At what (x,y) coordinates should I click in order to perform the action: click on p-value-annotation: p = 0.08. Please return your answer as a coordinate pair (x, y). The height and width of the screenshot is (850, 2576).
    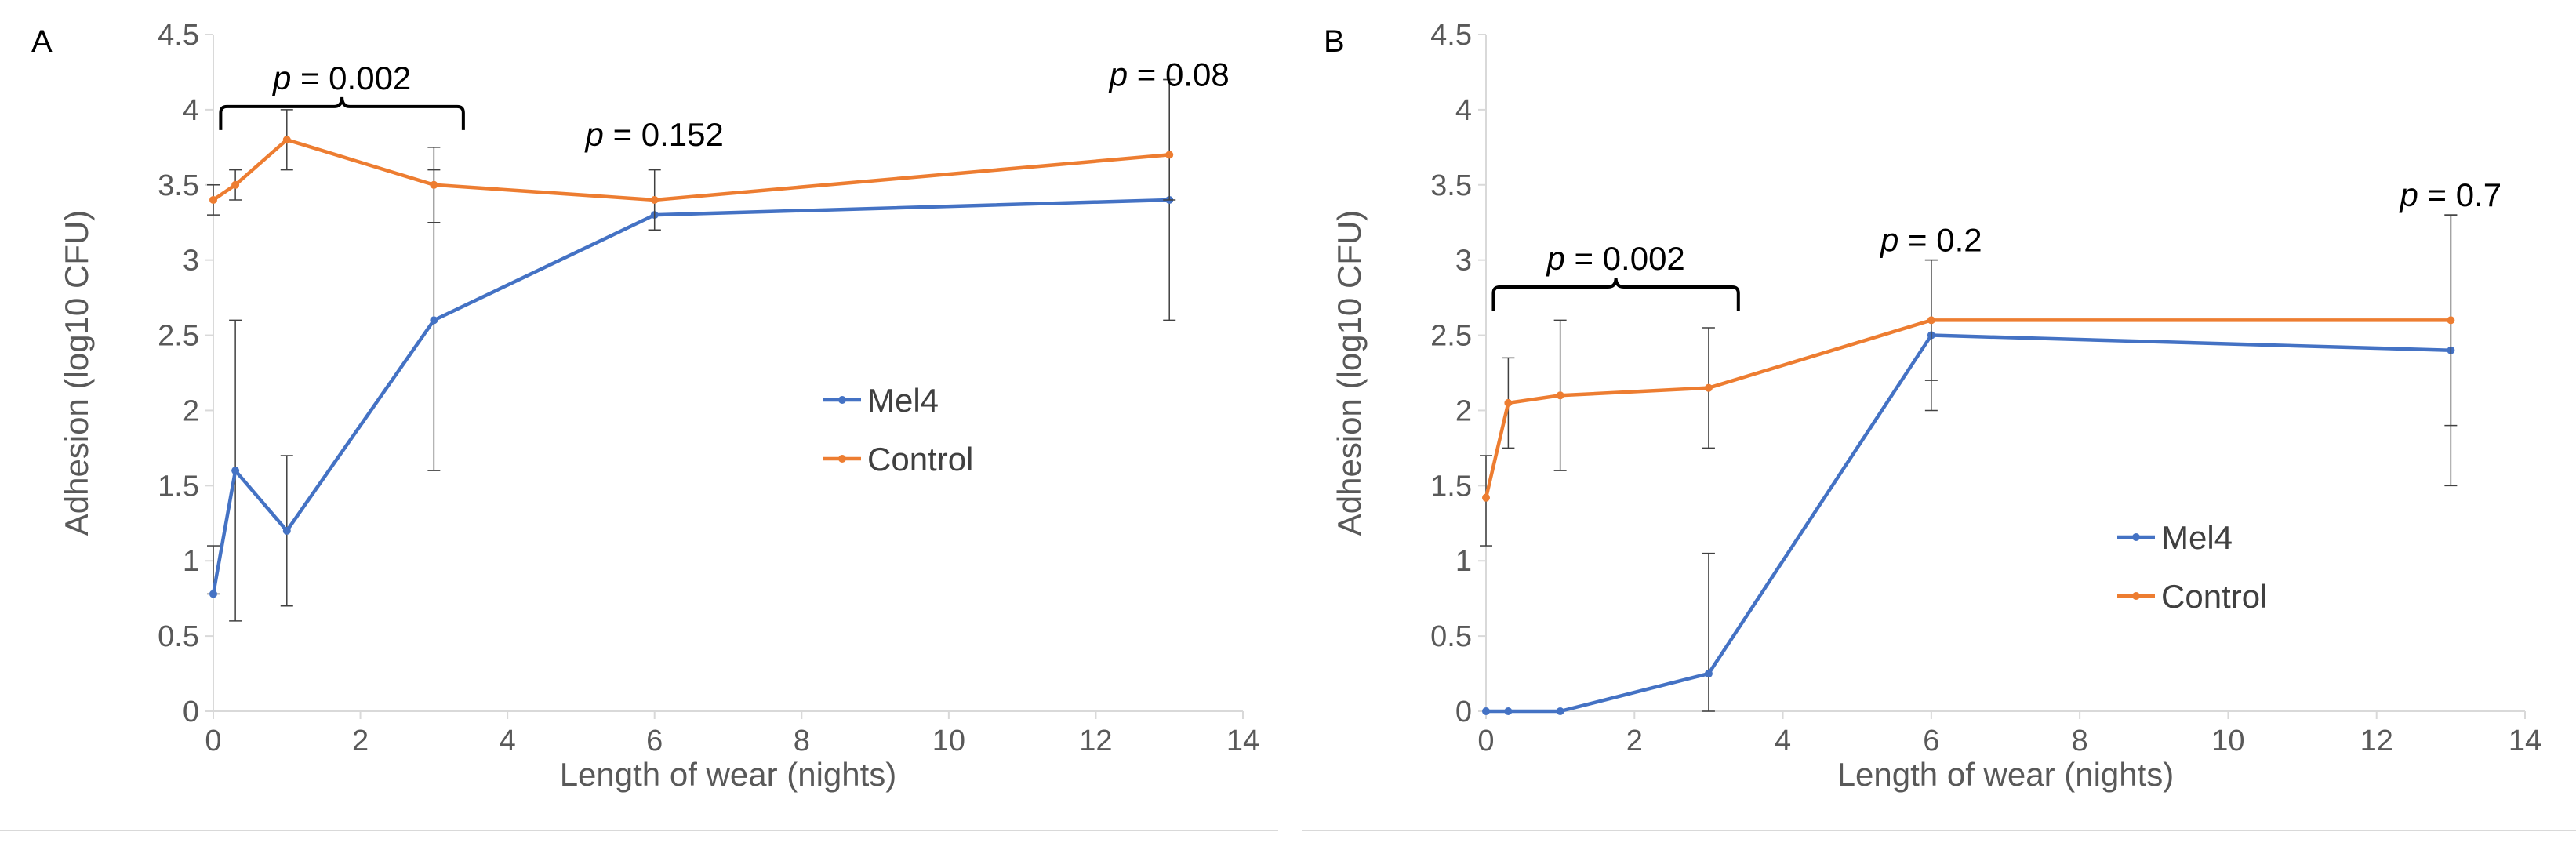
    Looking at the image, I should click on (1169, 75).